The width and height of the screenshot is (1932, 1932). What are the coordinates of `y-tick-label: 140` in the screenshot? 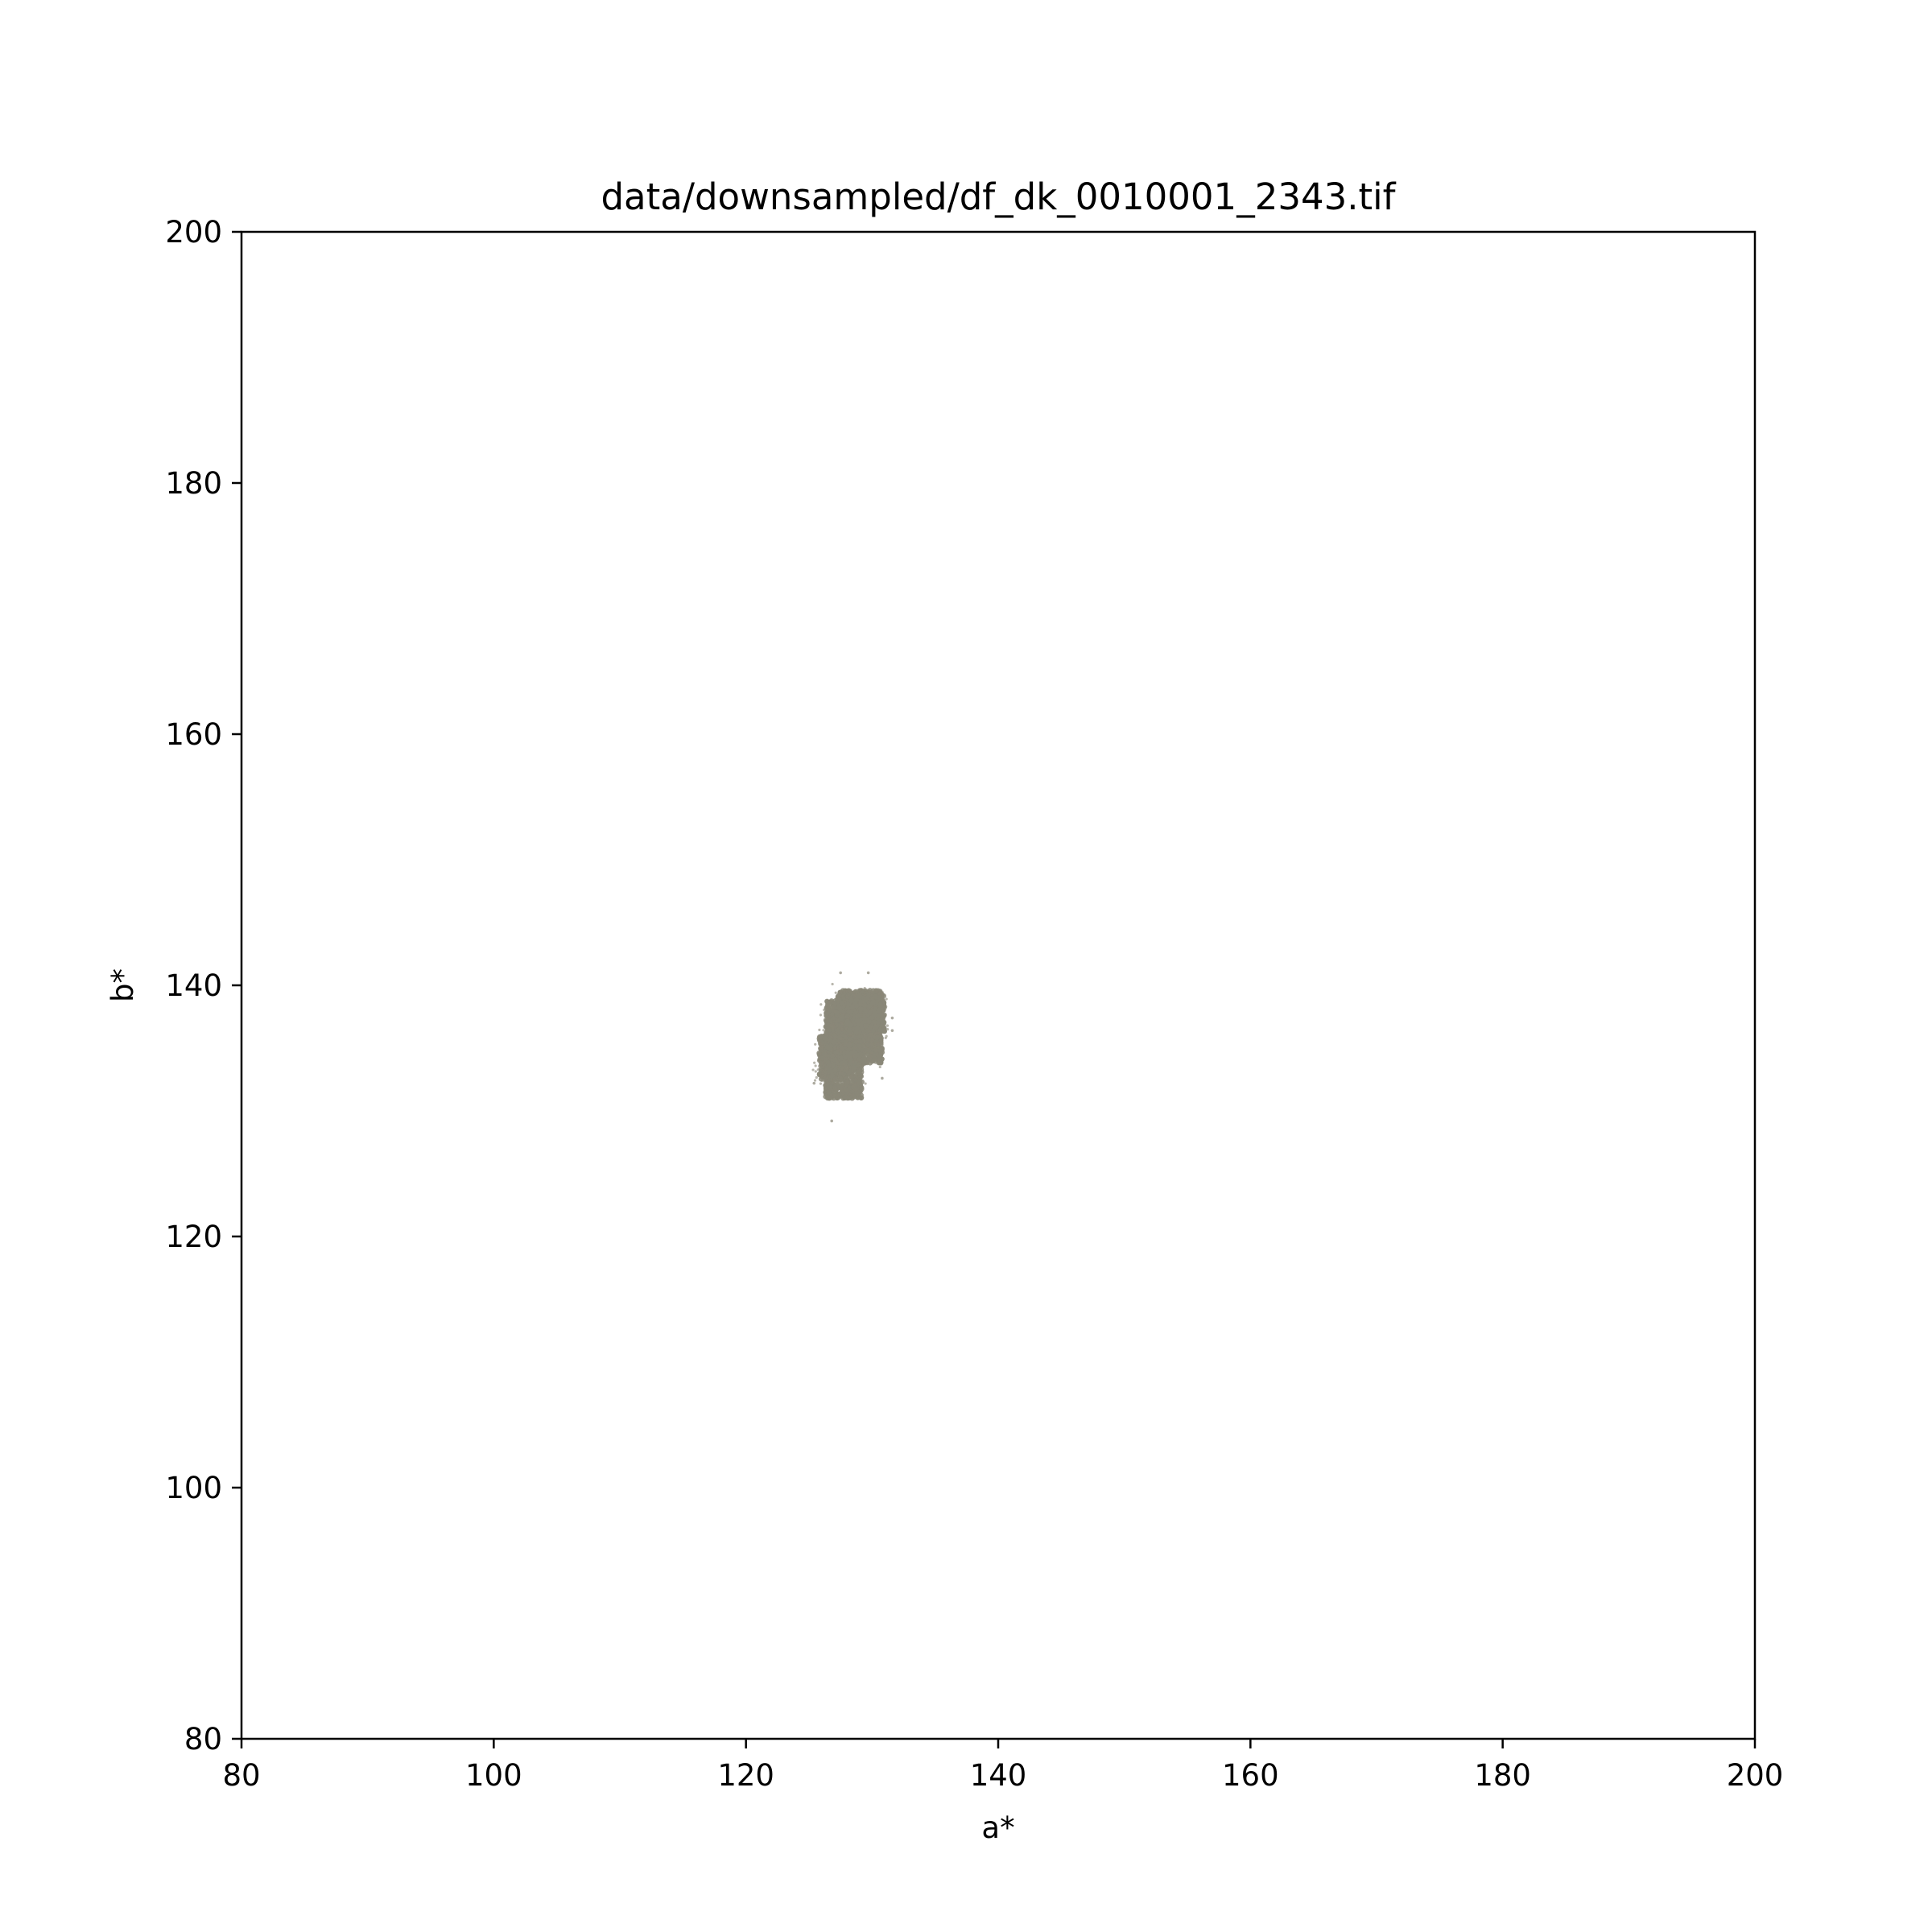 It's located at (193, 985).